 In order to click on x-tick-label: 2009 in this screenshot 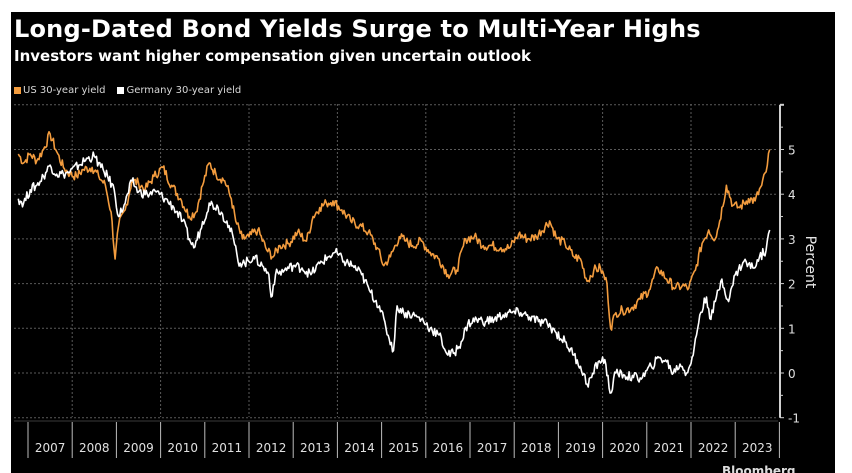, I will do `click(138, 448)`.